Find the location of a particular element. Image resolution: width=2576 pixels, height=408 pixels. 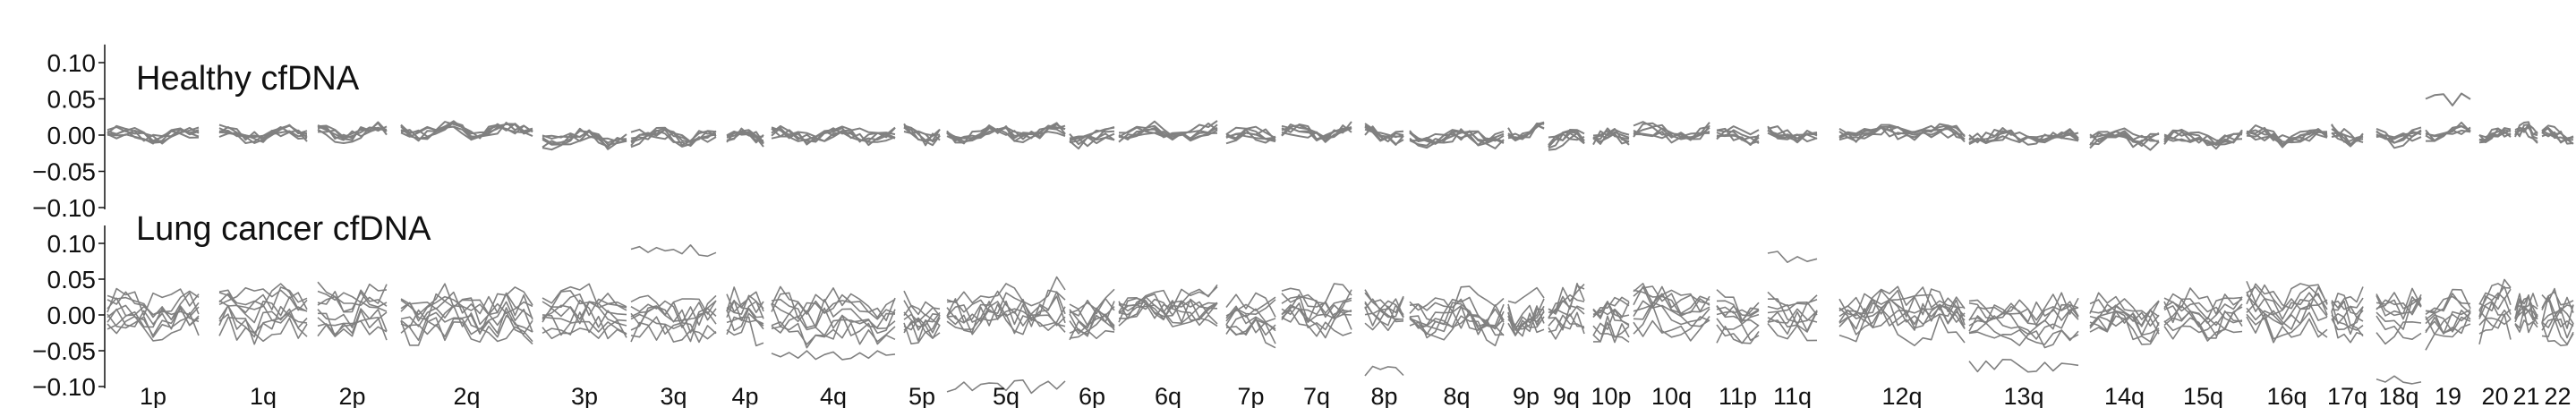

x-tick-label-1p: 1p is located at coordinates (153, 396).